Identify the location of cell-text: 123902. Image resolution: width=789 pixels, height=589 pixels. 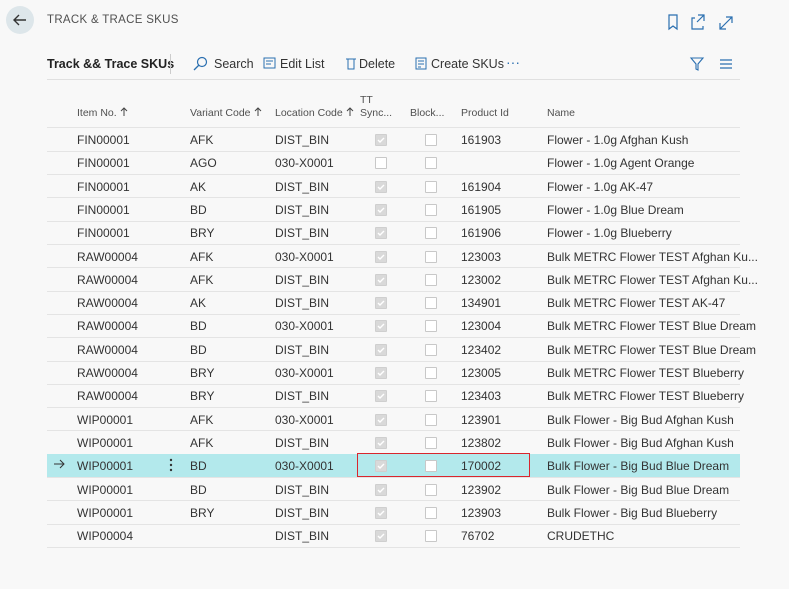
(481, 489).